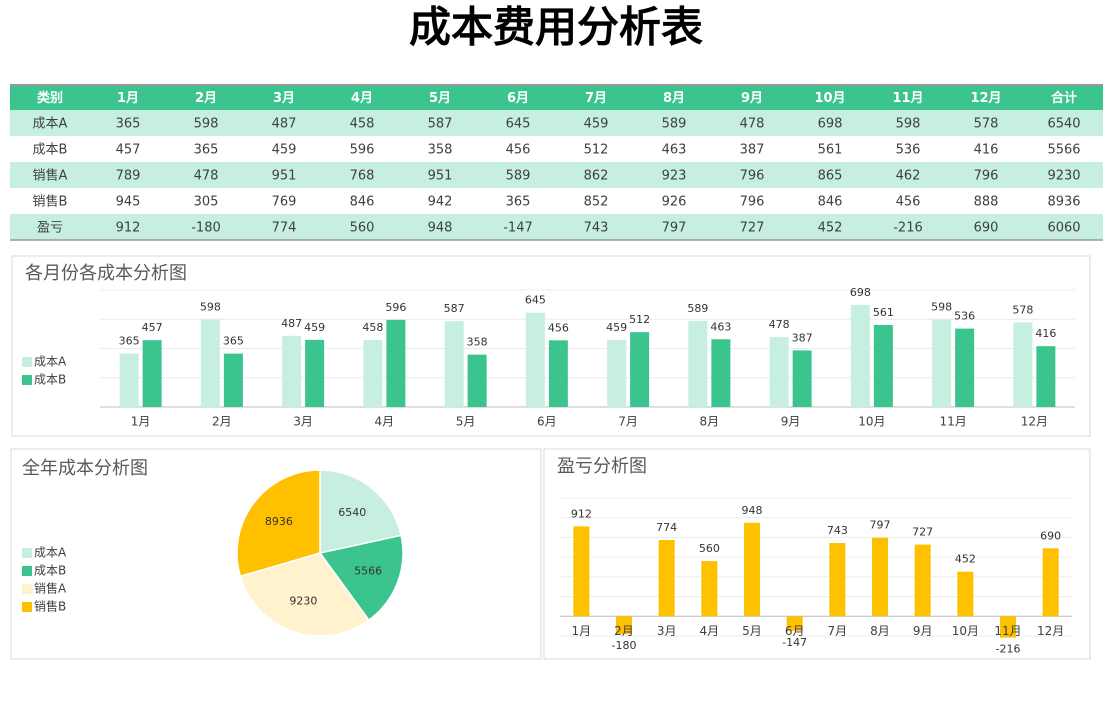  Describe the element at coordinates (907, 98) in the screenshot. I see `header-cell: 11月` at that location.